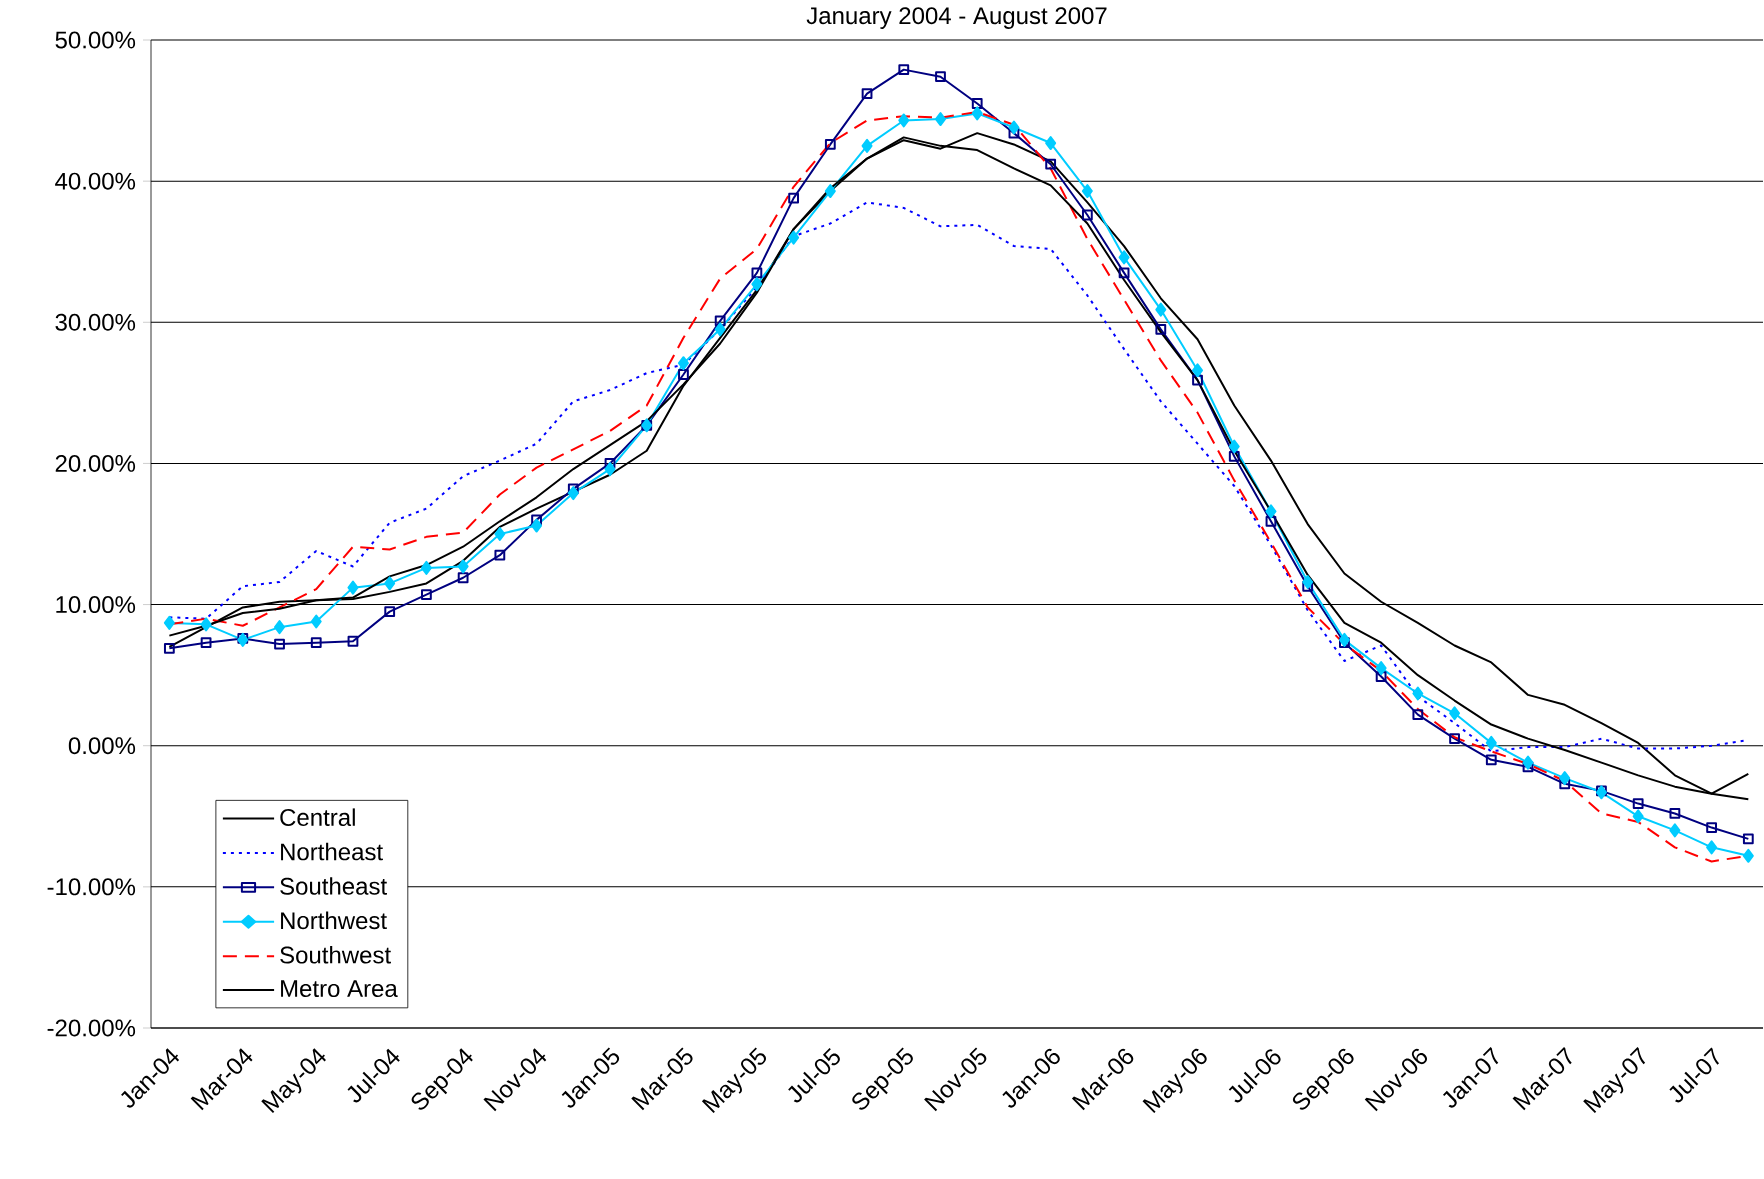 The width and height of the screenshot is (1764, 1179). I want to click on y-tick-label: 0.00%, so click(102, 746).